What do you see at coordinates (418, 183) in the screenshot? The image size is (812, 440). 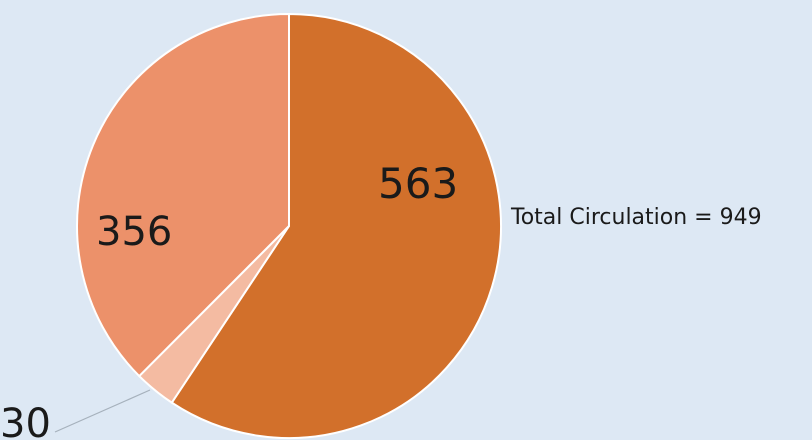 I see `data-label-563: 563` at bounding box center [418, 183].